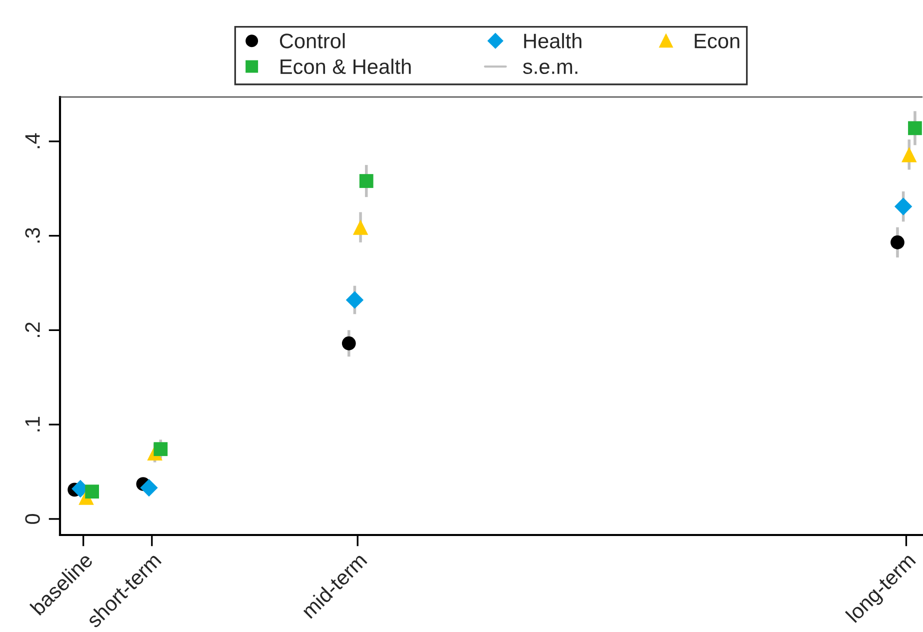 The height and width of the screenshot is (632, 923). I want to click on legend-label: Econ & Health, so click(345, 66).